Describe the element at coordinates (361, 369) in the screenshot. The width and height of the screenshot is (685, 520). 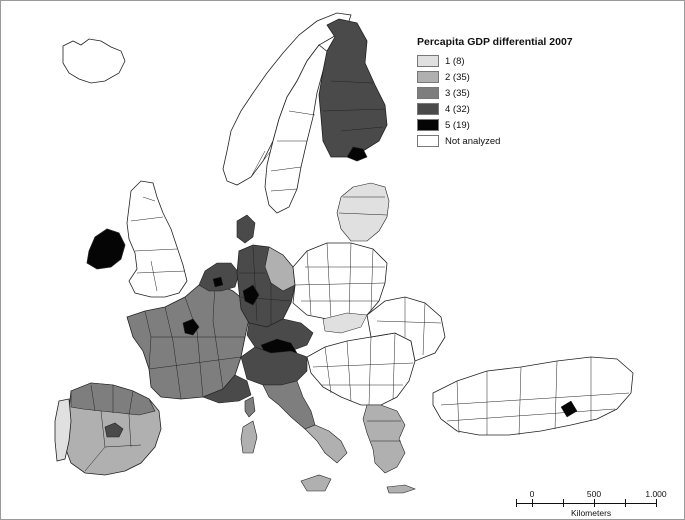
I see `balkans-region` at that location.